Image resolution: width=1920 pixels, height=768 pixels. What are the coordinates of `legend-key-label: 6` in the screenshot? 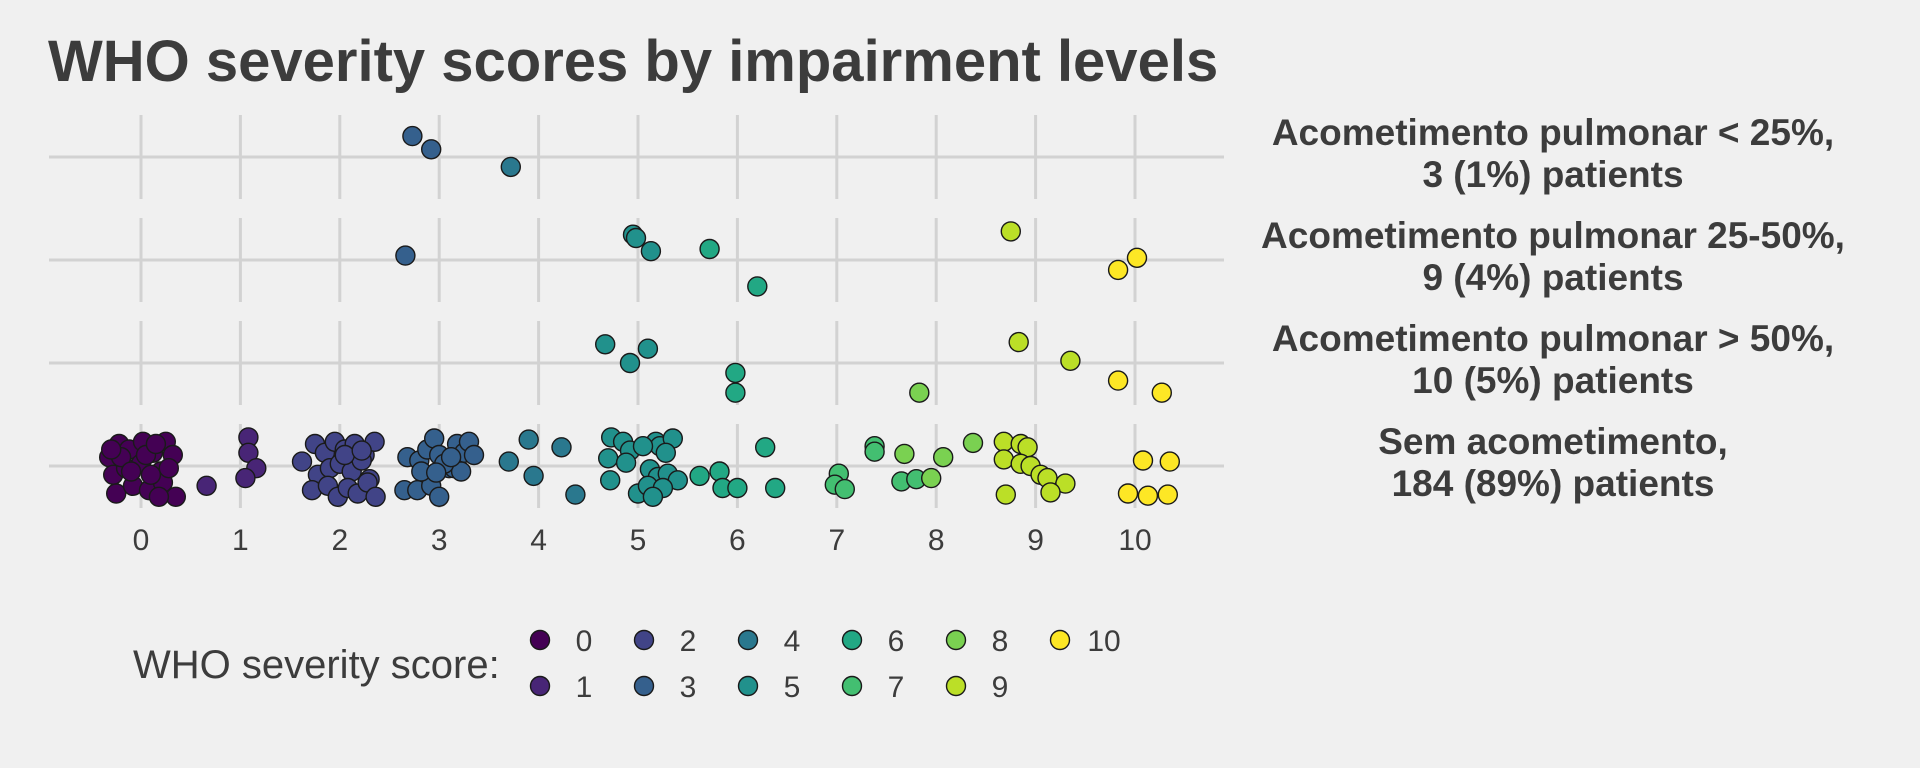 It's located at (896, 641).